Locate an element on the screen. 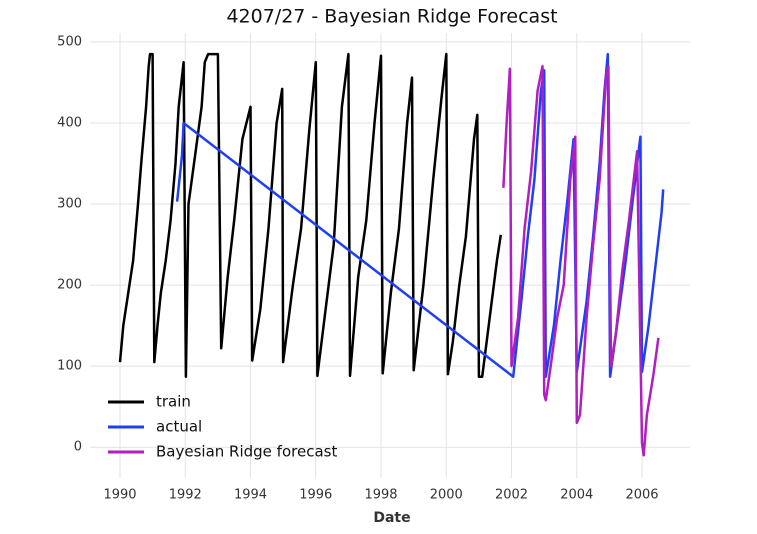  x-tick-label: 1994 is located at coordinates (250, 495).